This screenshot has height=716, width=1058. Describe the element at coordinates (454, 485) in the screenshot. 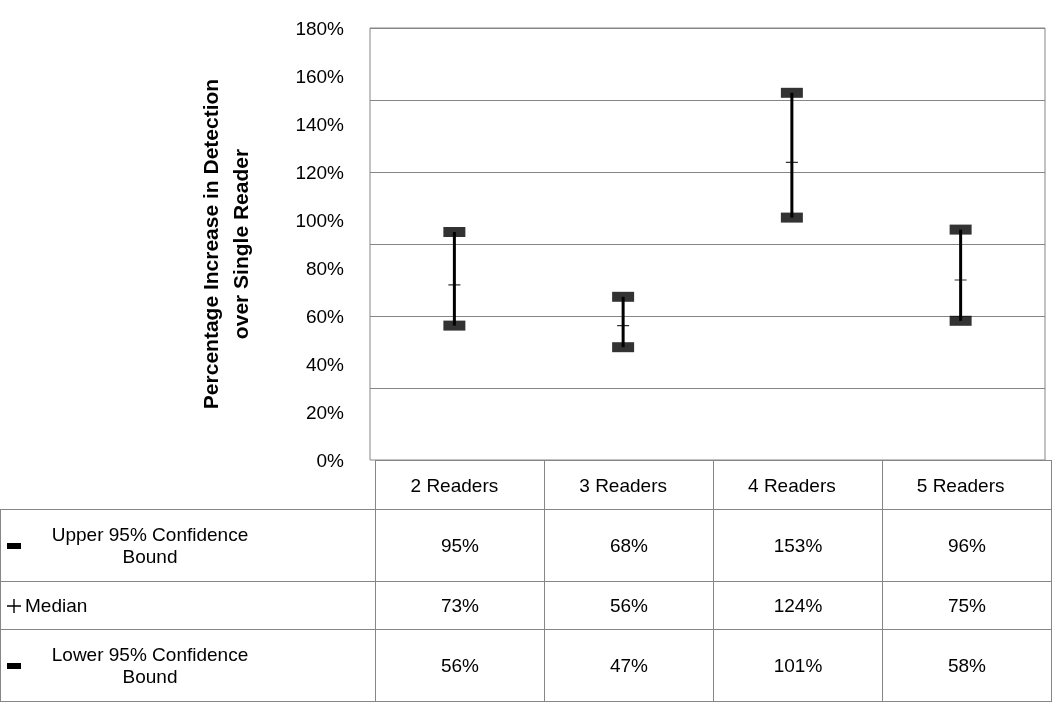

I see `x-tick-label: 2 Readers` at that location.